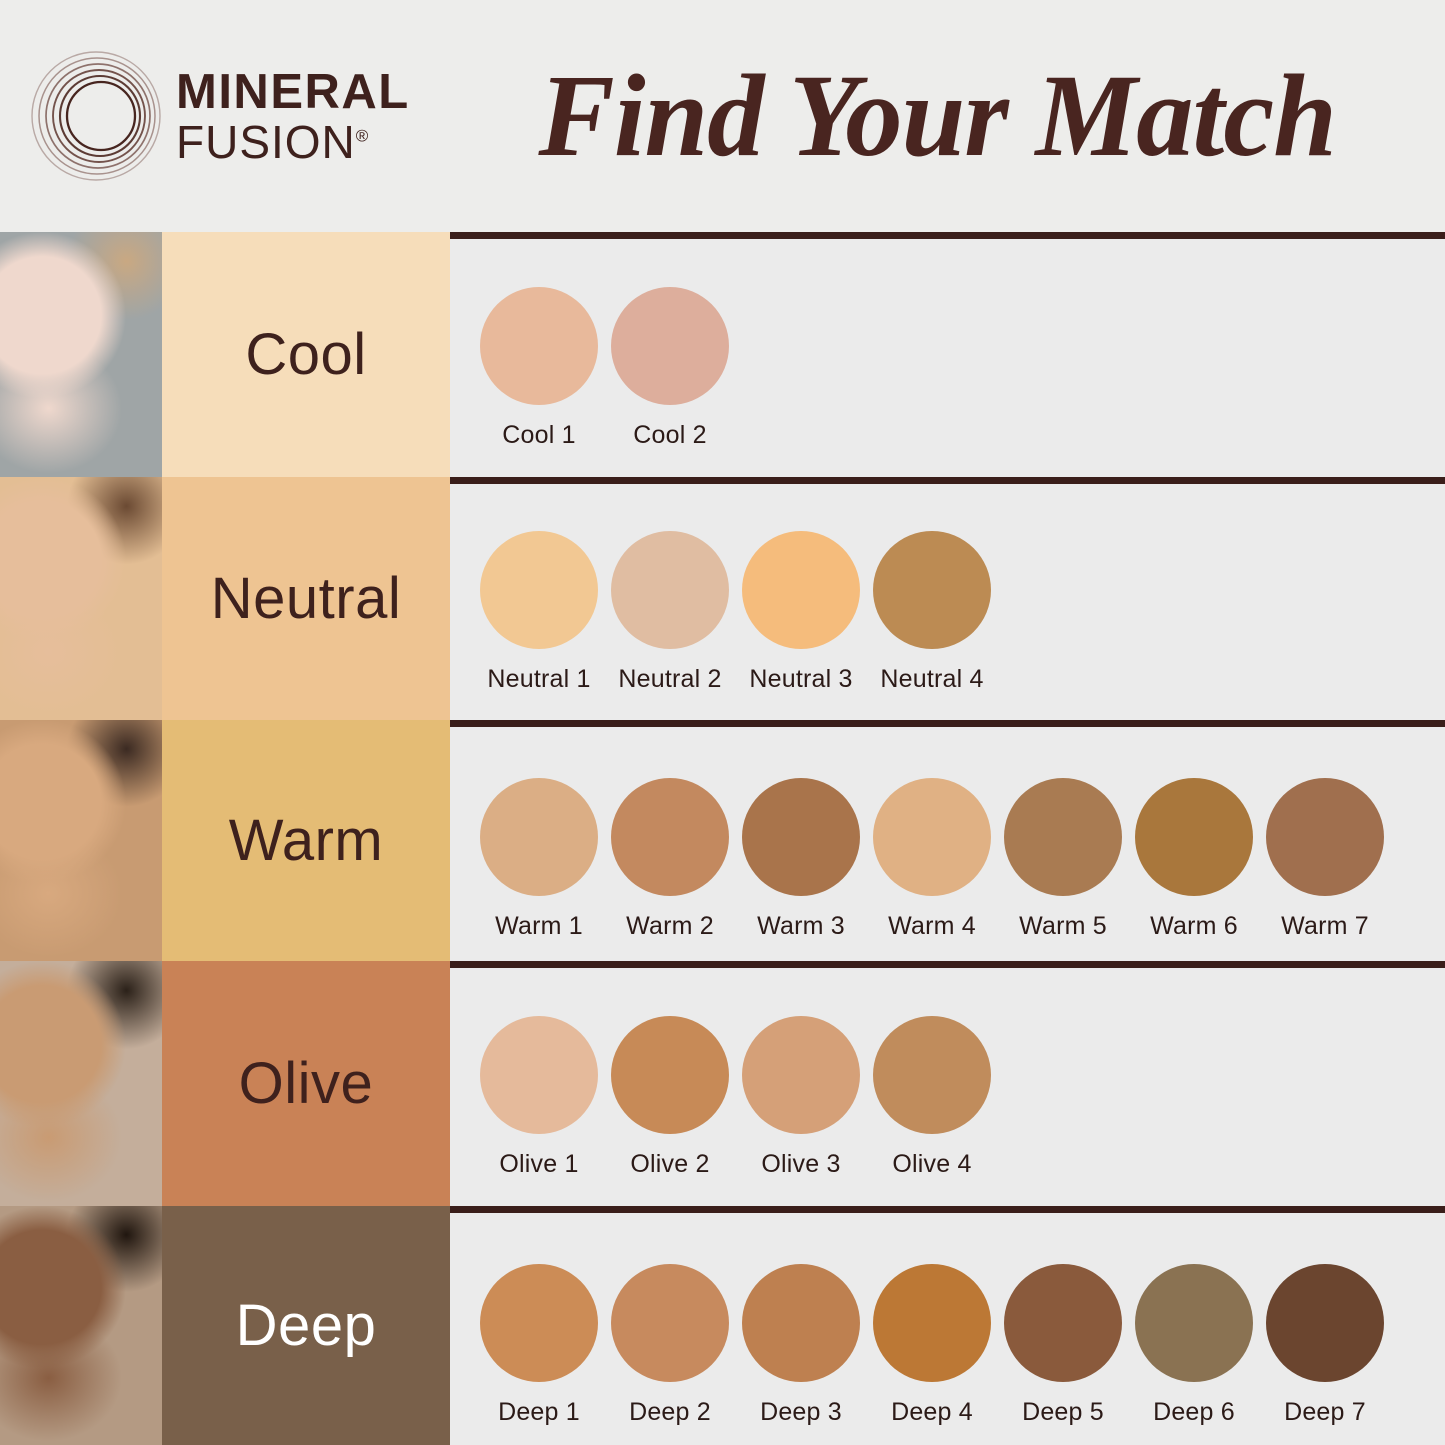  I want to click on shade-swatch: Deep 1, so click(539, 1345).